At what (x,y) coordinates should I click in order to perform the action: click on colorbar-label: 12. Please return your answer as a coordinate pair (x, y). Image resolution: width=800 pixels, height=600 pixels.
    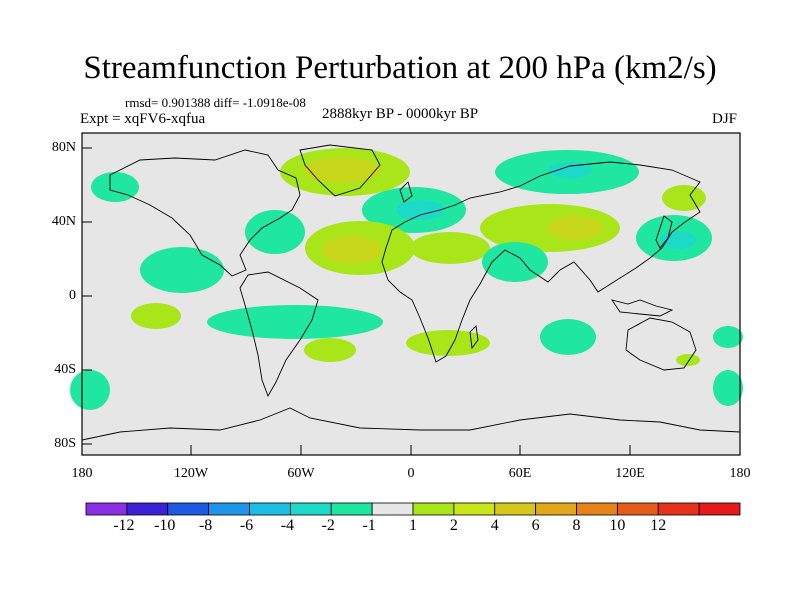
    Looking at the image, I should click on (658, 525).